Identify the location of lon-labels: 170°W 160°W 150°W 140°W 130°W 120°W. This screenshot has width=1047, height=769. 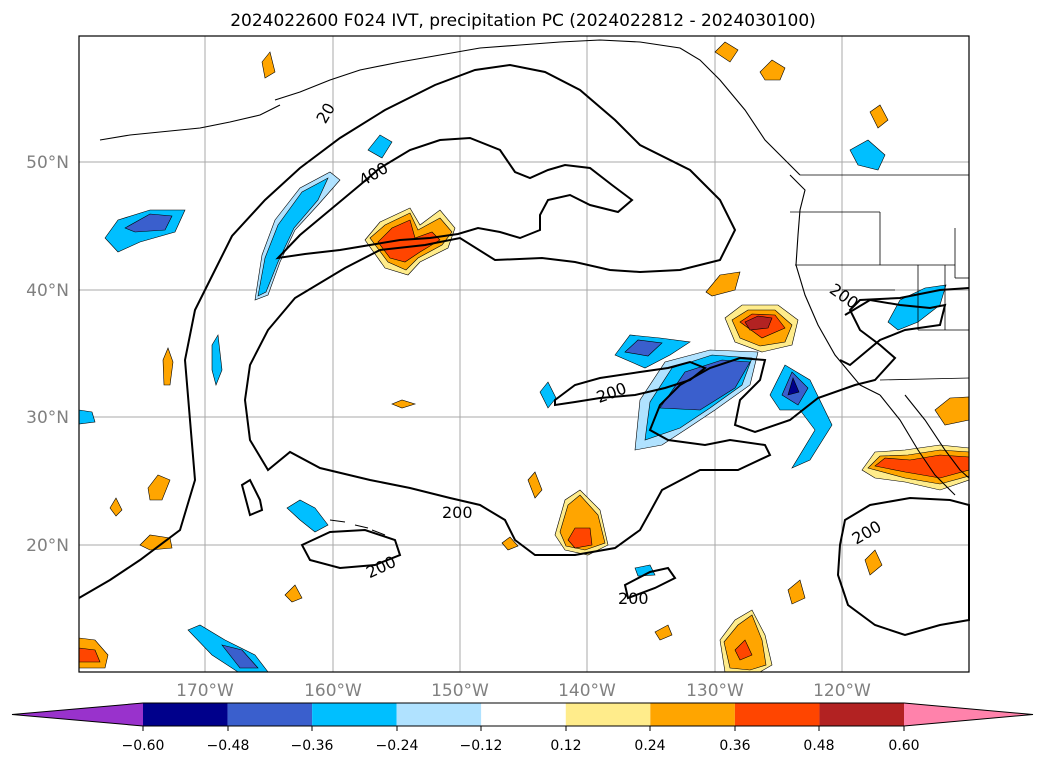
(523, 691).